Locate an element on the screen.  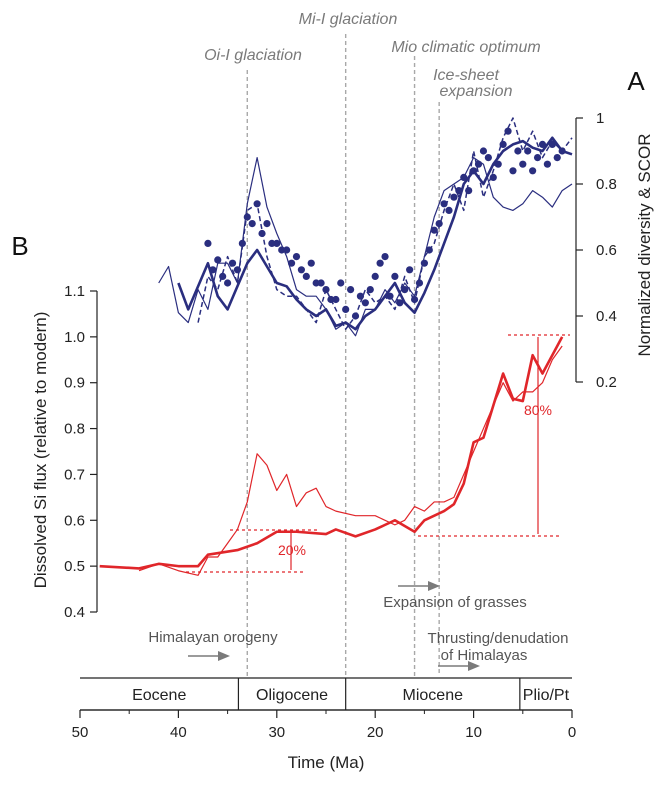
event-label-mi-i: Mi-I glaciation is located at coordinates (348, 19).